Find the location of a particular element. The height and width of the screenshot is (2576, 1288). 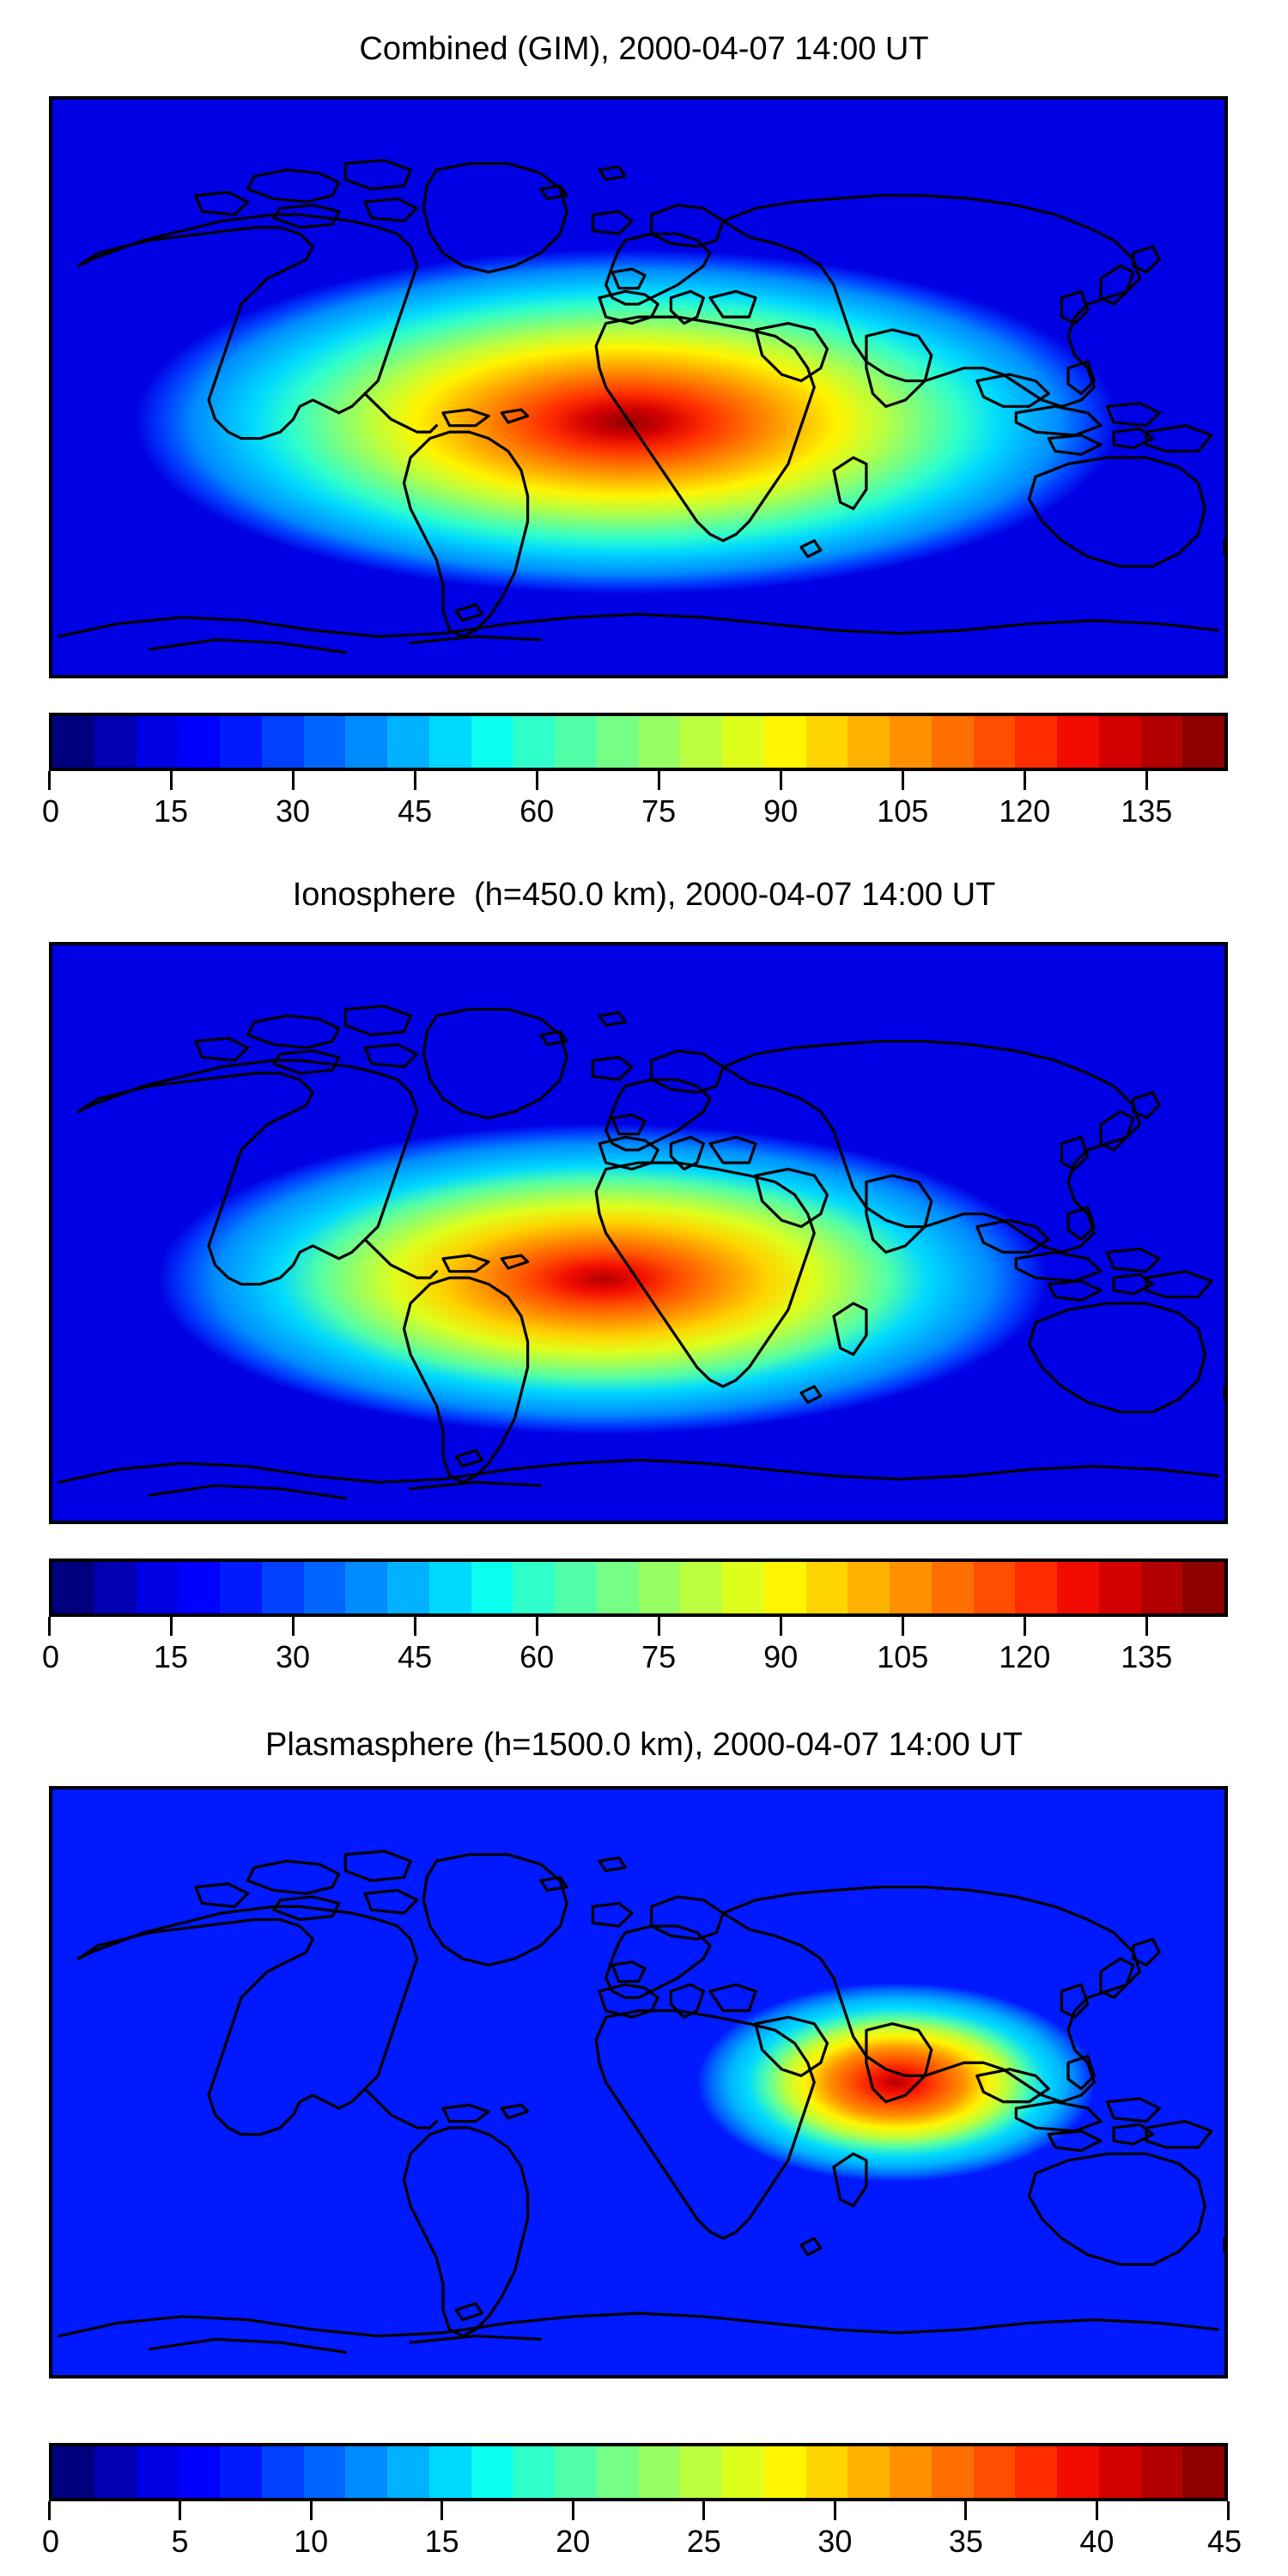

colorbar-ticks-plasmasphere is located at coordinates (638, 2513).